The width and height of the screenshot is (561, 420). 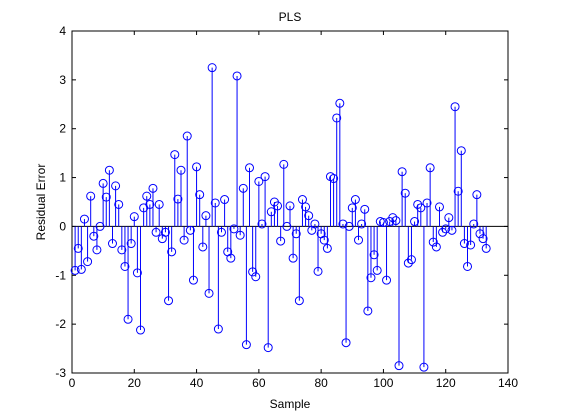 I want to click on y-tick-label: -2, so click(x=60, y=324).